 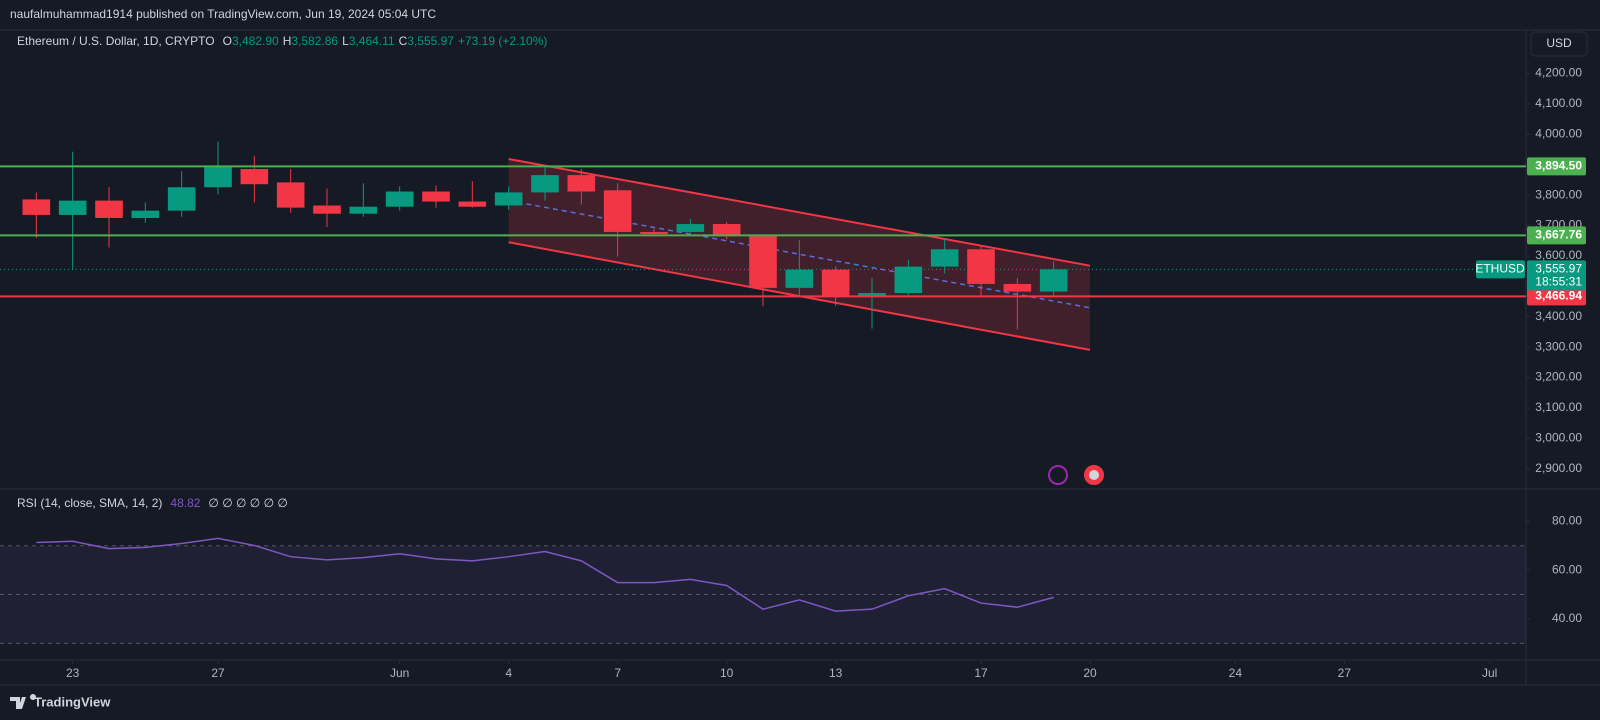 What do you see at coordinates (1058, 475) in the screenshot?
I see `event-icon` at bounding box center [1058, 475].